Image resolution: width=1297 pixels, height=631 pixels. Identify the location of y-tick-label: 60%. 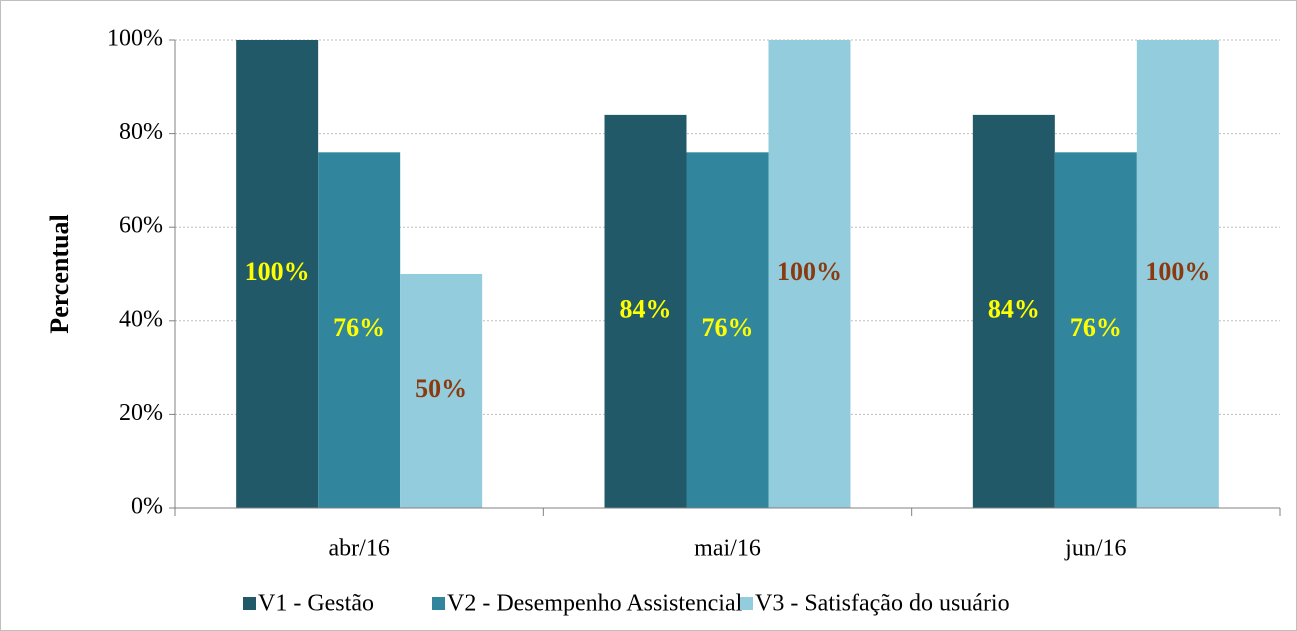
(141, 226).